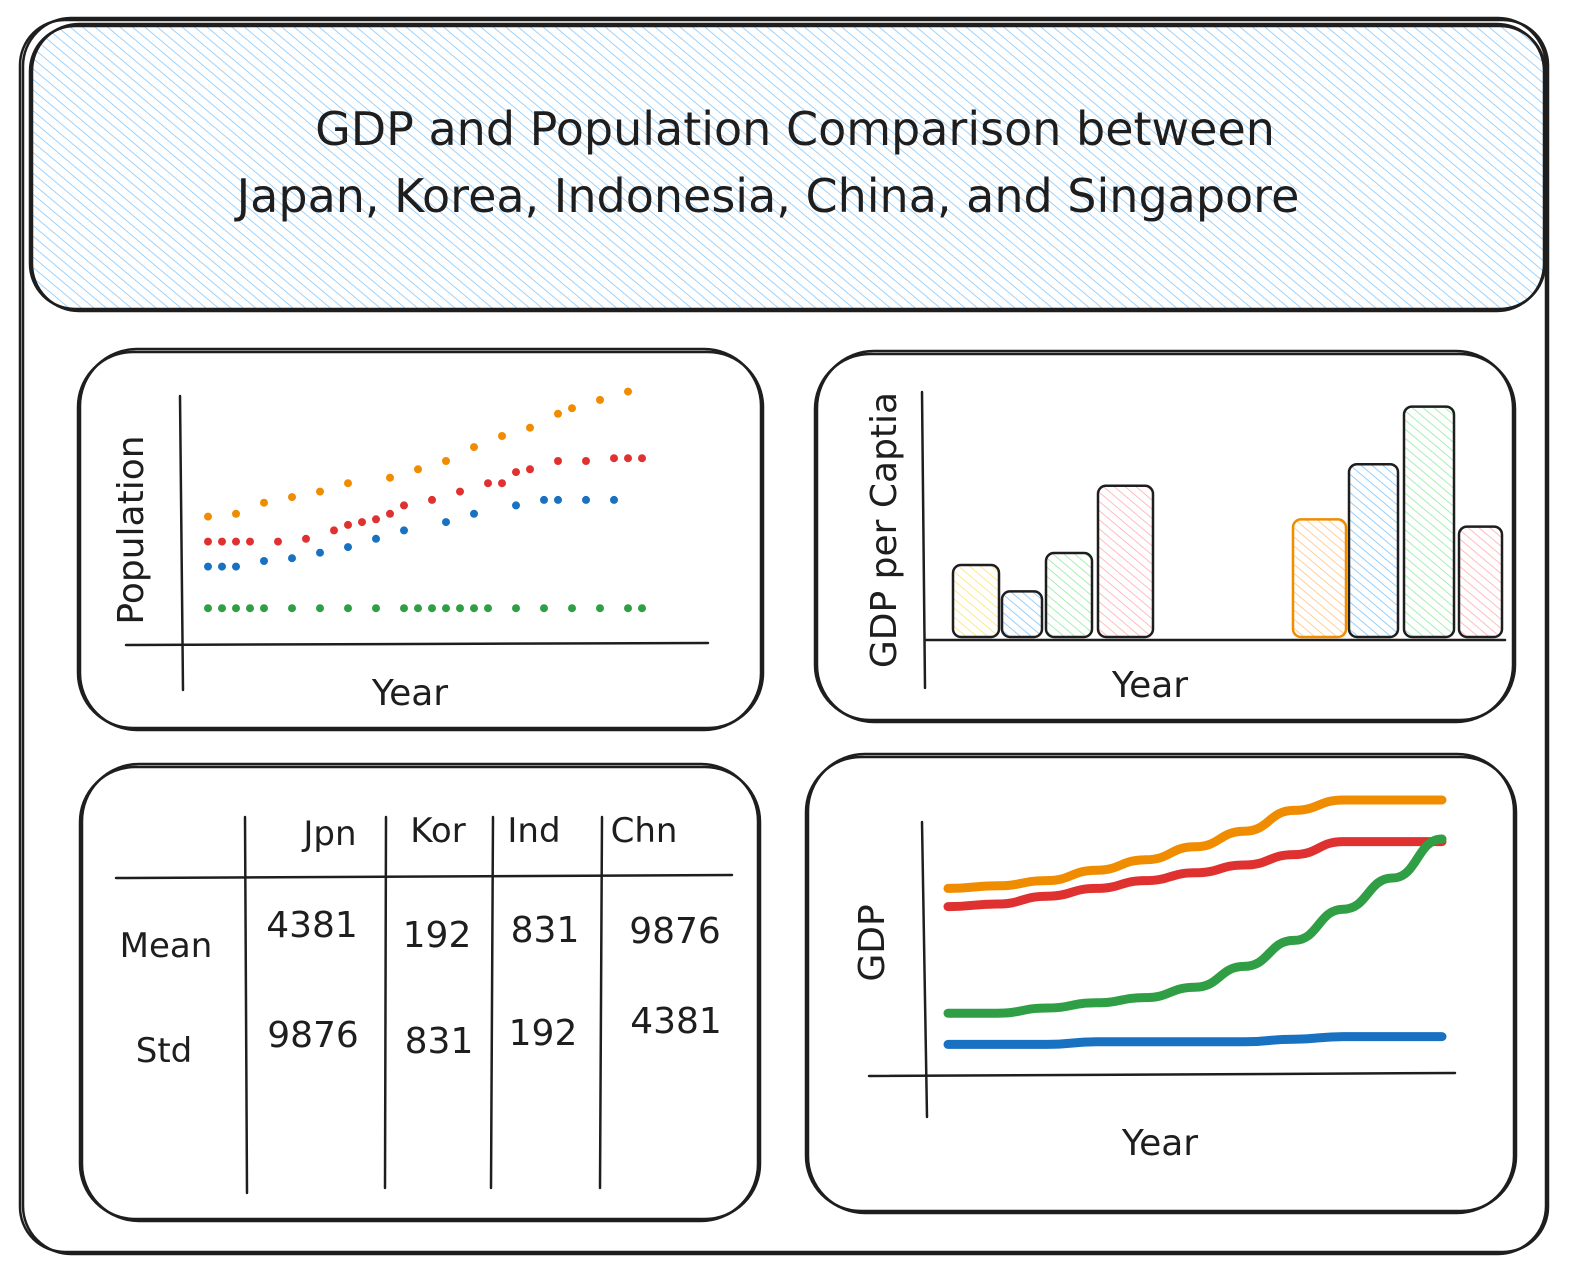 The height and width of the screenshot is (1279, 1578). I want to click on population-scatter-panel: Population Year, so click(420, 539).